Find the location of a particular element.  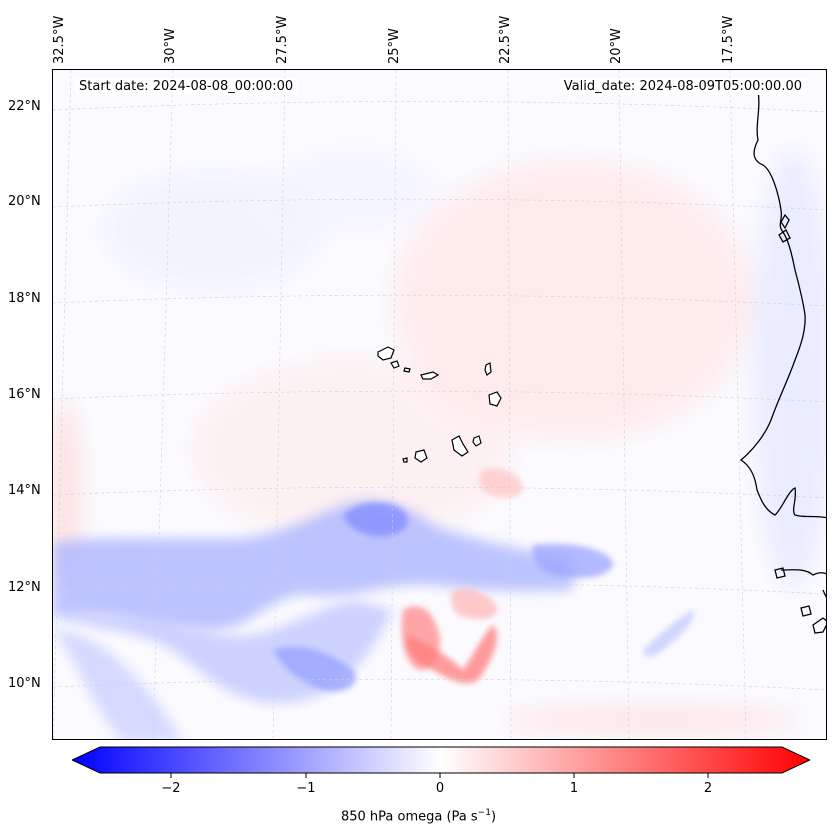

lat-label-12n: 12°N is located at coordinates (24, 587).